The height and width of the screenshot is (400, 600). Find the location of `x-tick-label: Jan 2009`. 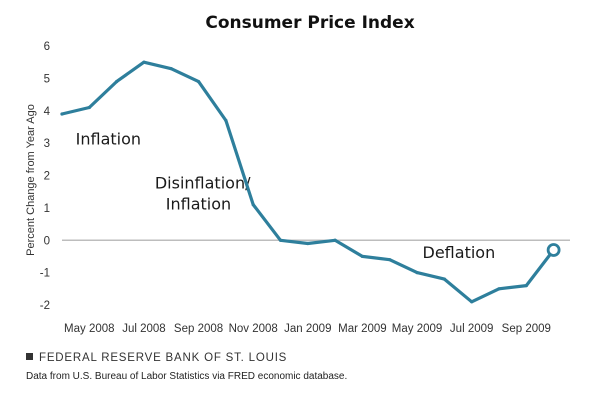

x-tick-label: Jan 2009 is located at coordinates (307, 329).